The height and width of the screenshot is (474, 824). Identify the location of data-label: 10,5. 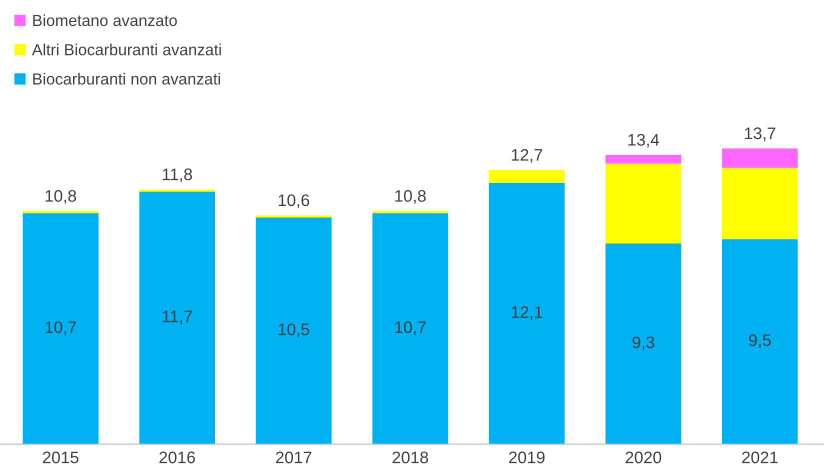
(294, 330).